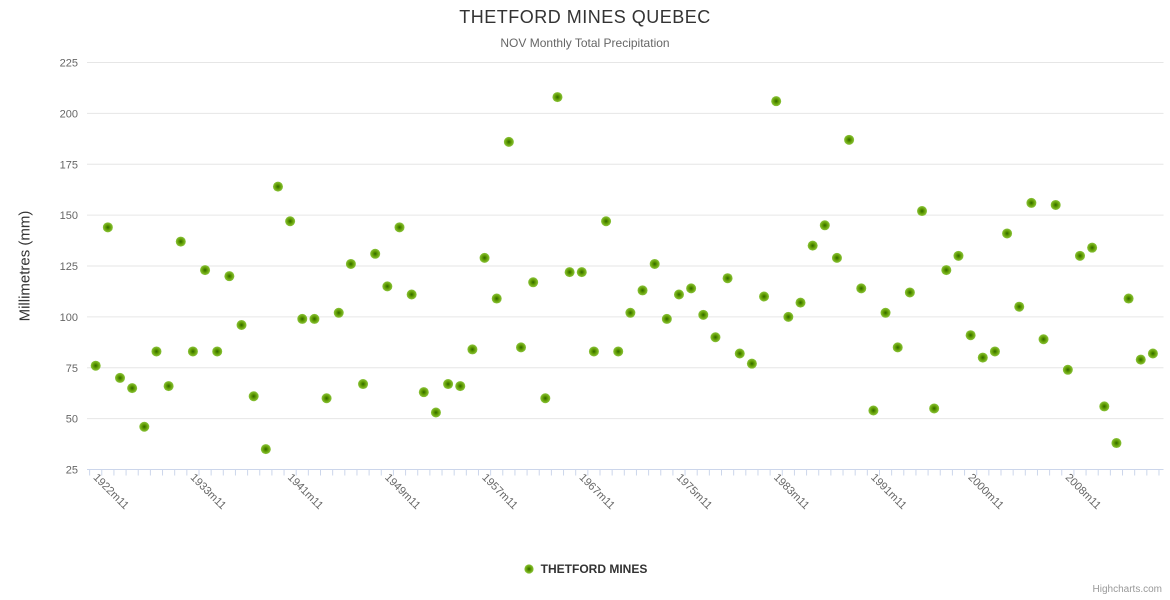 The width and height of the screenshot is (1170, 600). I want to click on x-axis-label: 2000m11, so click(986, 492).